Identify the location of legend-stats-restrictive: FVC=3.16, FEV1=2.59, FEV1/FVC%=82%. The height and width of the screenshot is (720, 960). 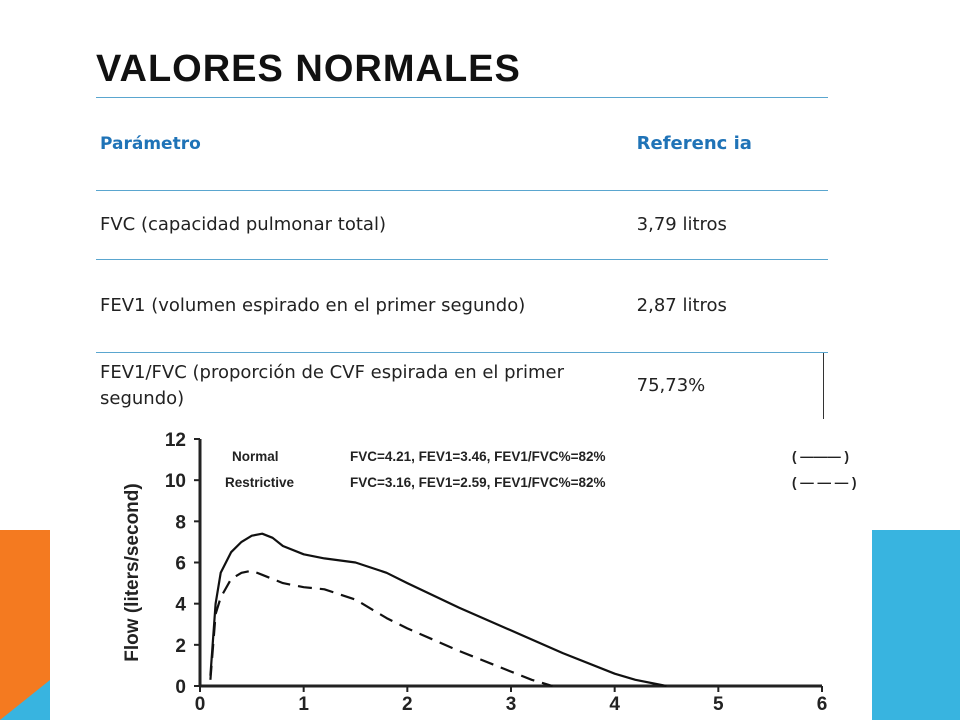
(478, 482).